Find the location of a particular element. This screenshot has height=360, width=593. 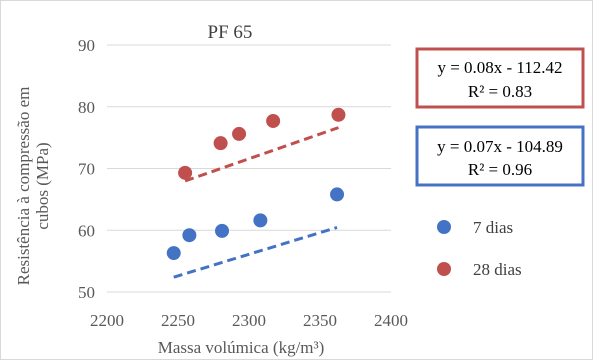

x-tick-label-2350: 2350 is located at coordinates (320, 320).